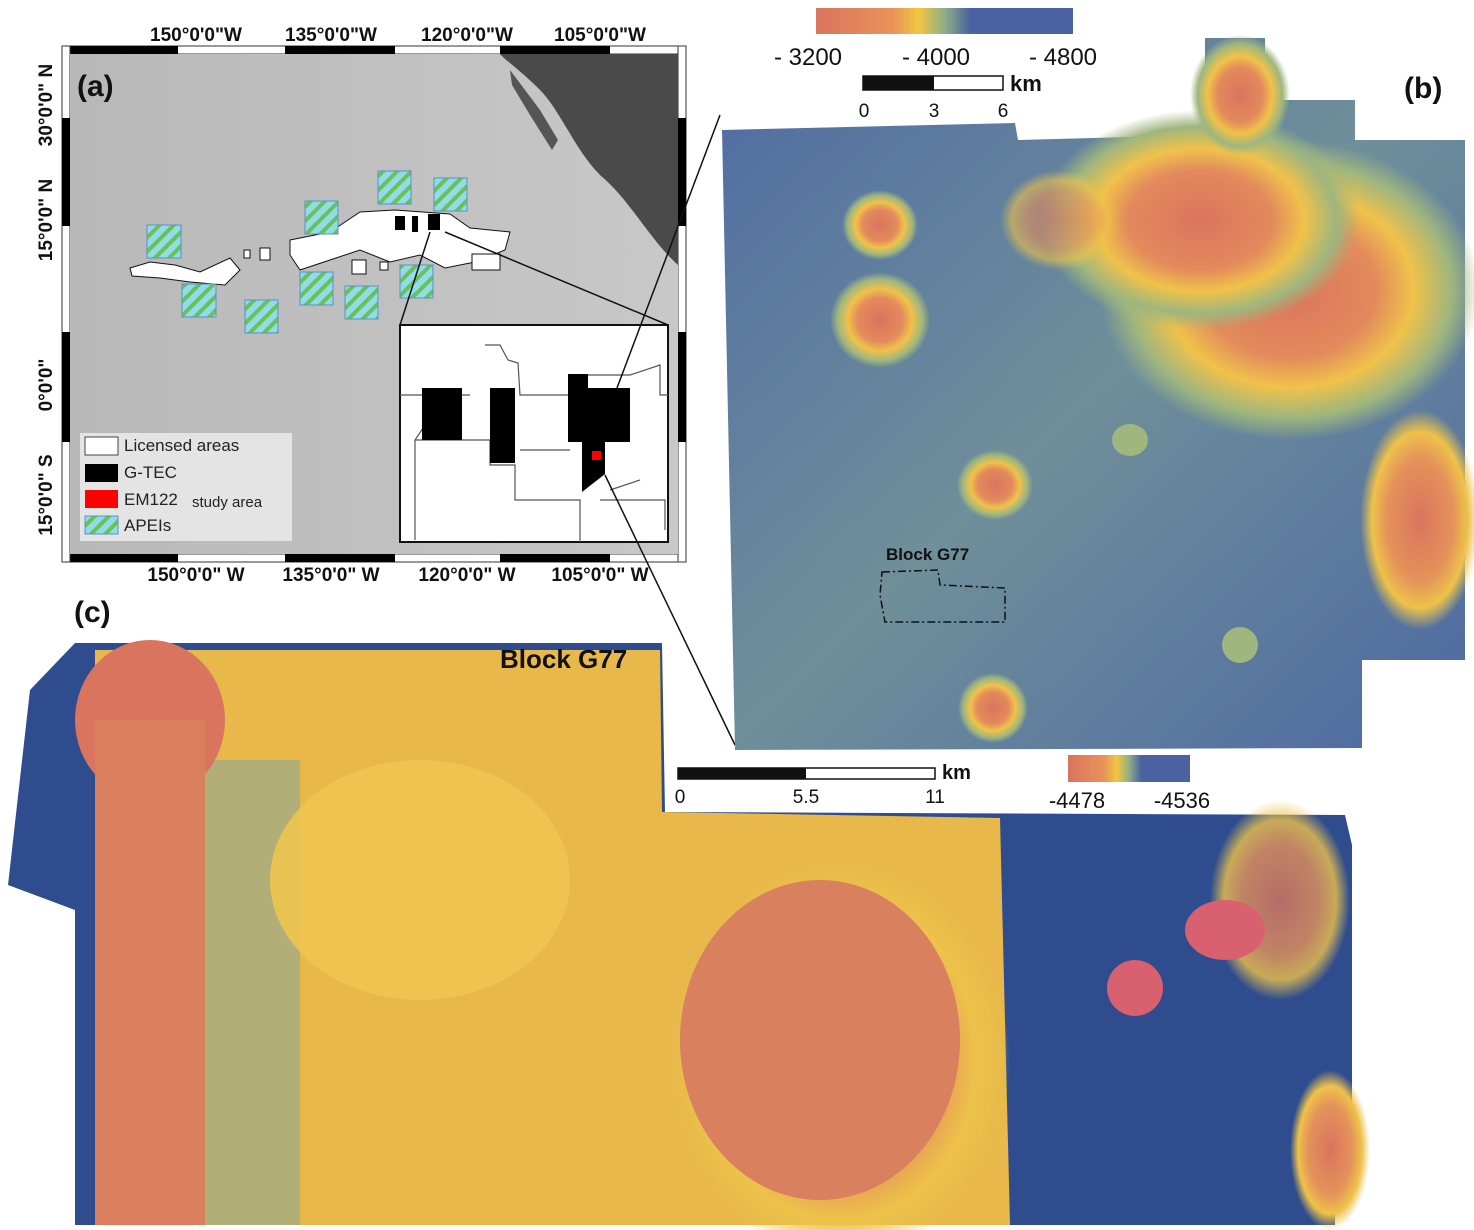 Image resolution: width=1474 pixels, height=1230 pixels. What do you see at coordinates (1423, 88) in the screenshot?
I see `panel-b-label: (b)` at bounding box center [1423, 88].